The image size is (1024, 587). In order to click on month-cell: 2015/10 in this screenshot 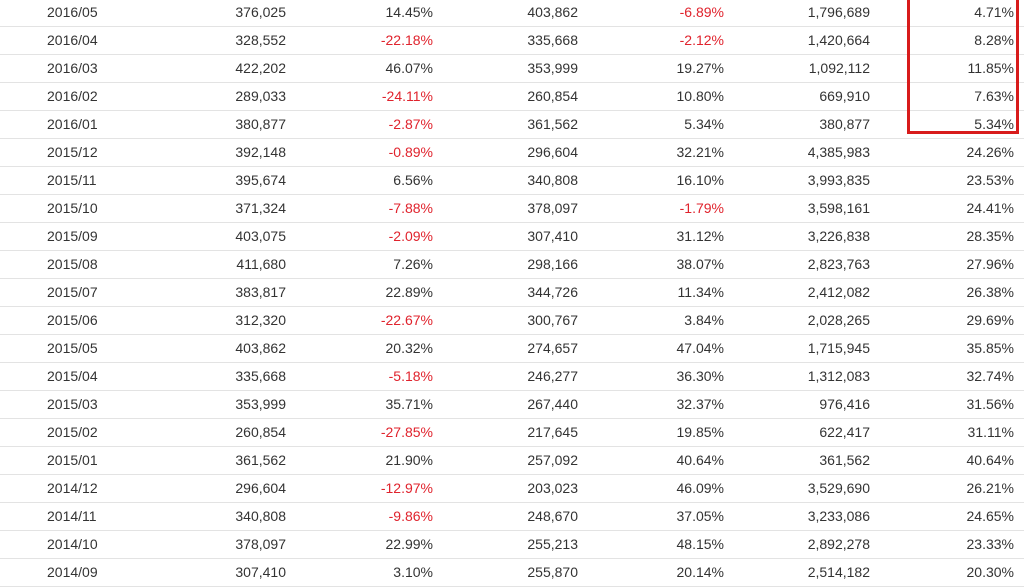, I will do `click(72, 208)`.